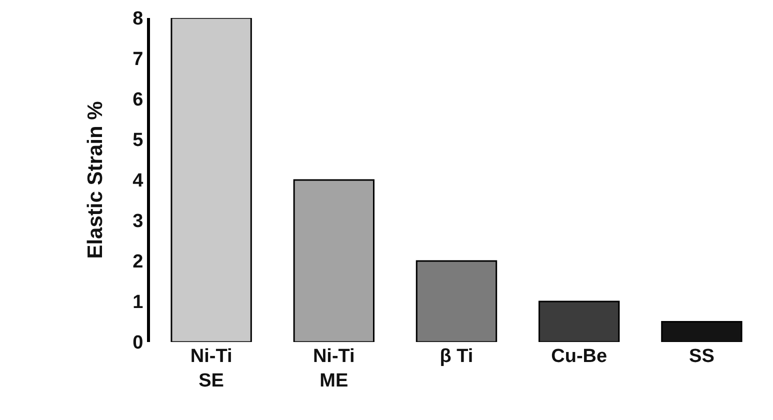  I want to click on y-tick-label: 3, so click(138, 221).